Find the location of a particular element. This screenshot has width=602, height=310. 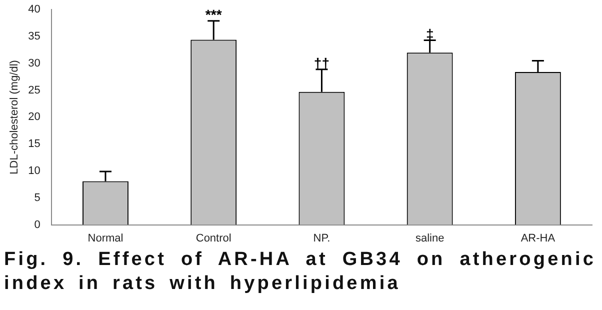

annotation: †† is located at coordinates (322, 63).